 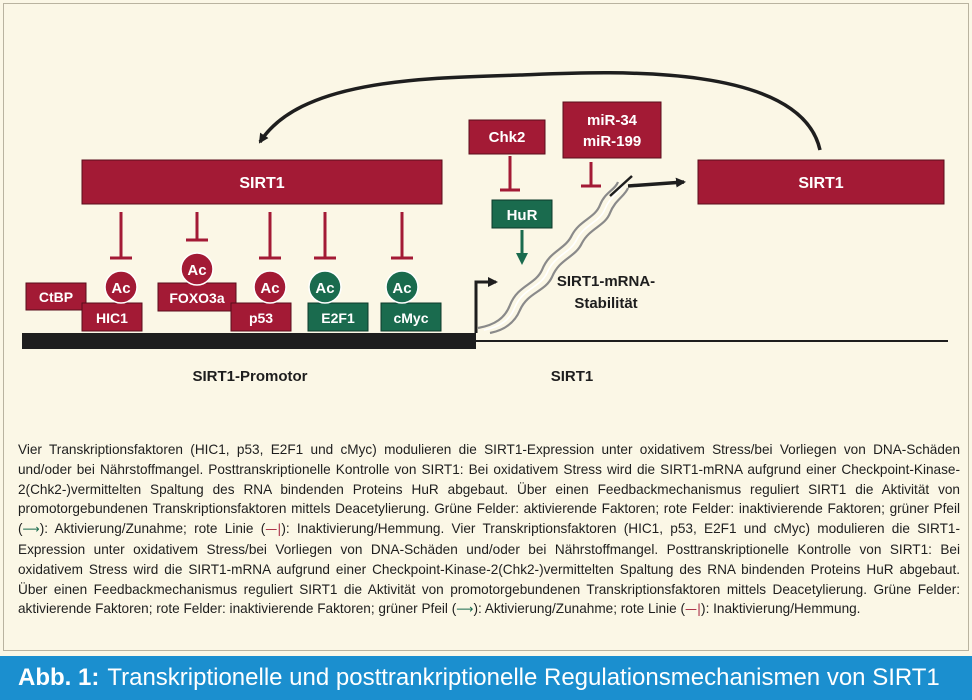 What do you see at coordinates (606, 281) in the screenshot?
I see `mrna-stability-label-1: SIRT1-mRNA-` at bounding box center [606, 281].